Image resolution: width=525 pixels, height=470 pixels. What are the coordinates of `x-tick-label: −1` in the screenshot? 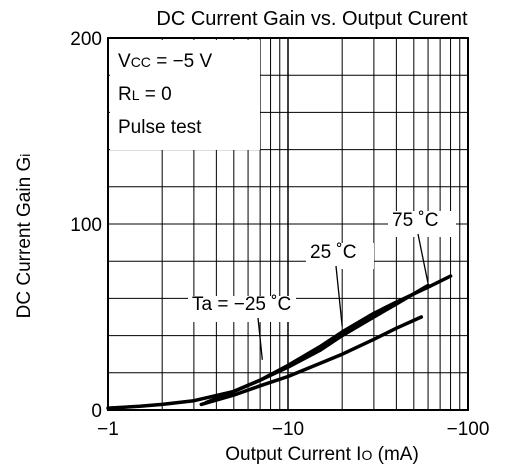 It's located at (108, 429).